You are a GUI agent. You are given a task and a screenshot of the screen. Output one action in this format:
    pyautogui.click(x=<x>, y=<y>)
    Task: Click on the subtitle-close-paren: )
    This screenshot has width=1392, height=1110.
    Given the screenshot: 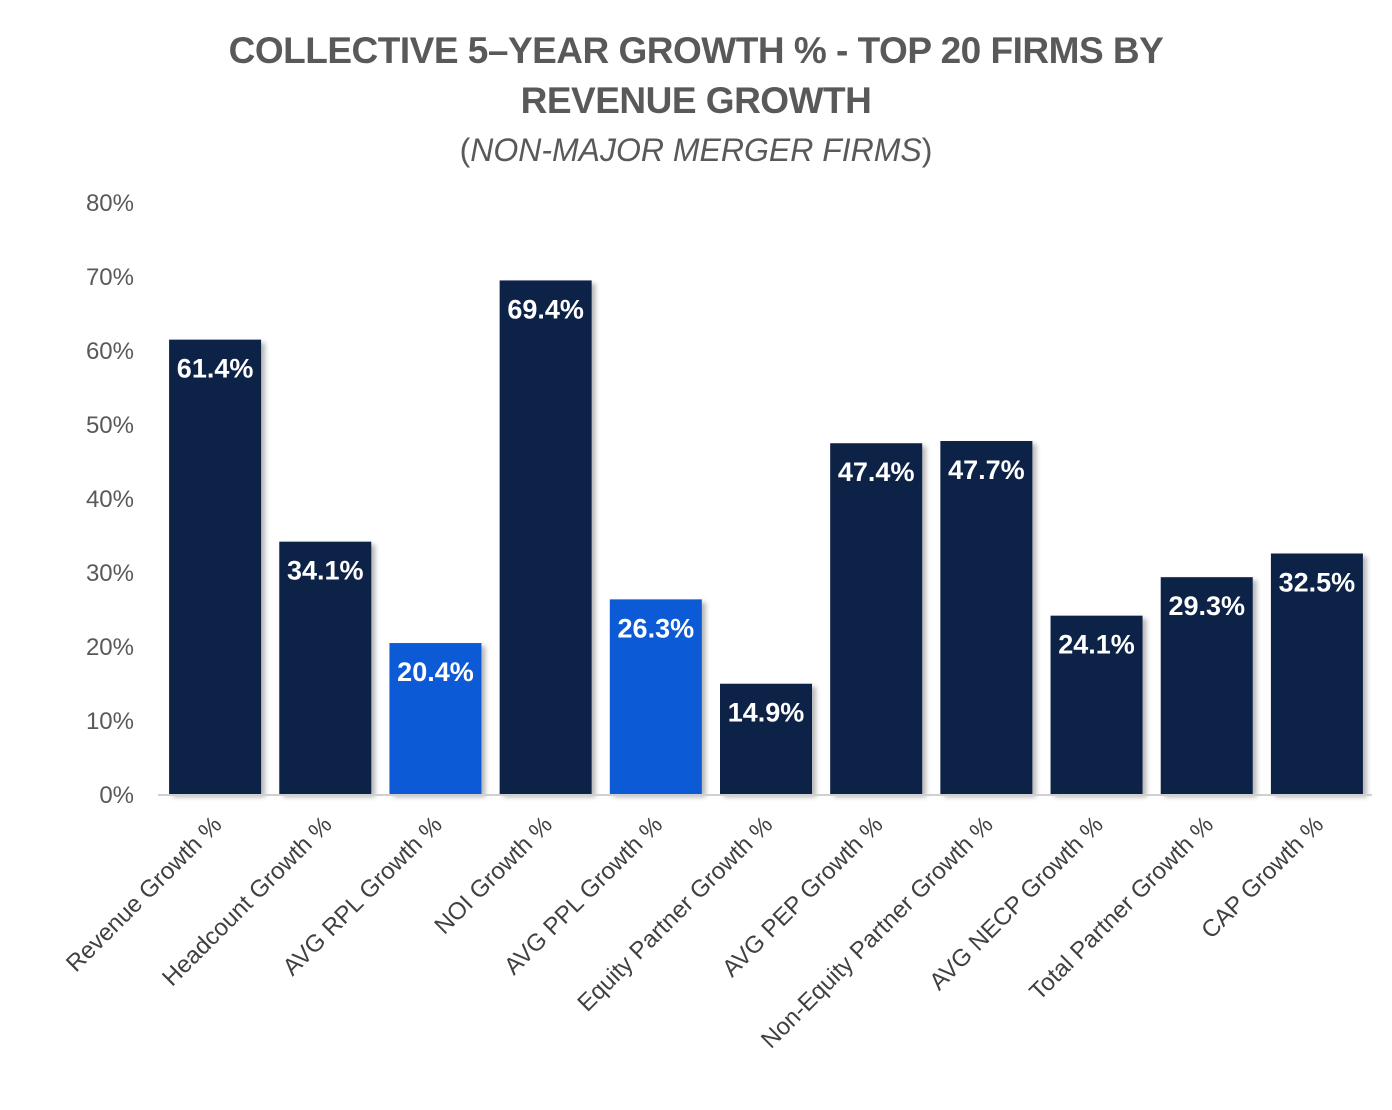 What is the action you would take?
    pyautogui.click(x=927, y=150)
    